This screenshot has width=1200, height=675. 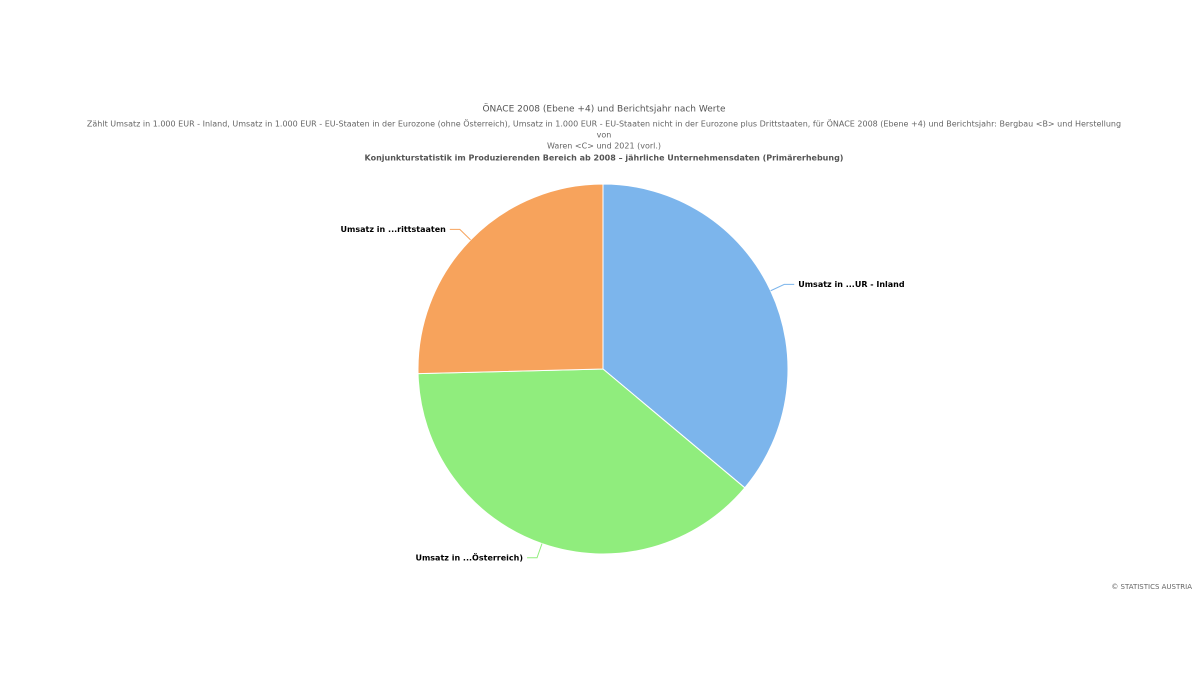 I want to click on data-label: Umsatz in ...UR - Inland, so click(x=851, y=284).